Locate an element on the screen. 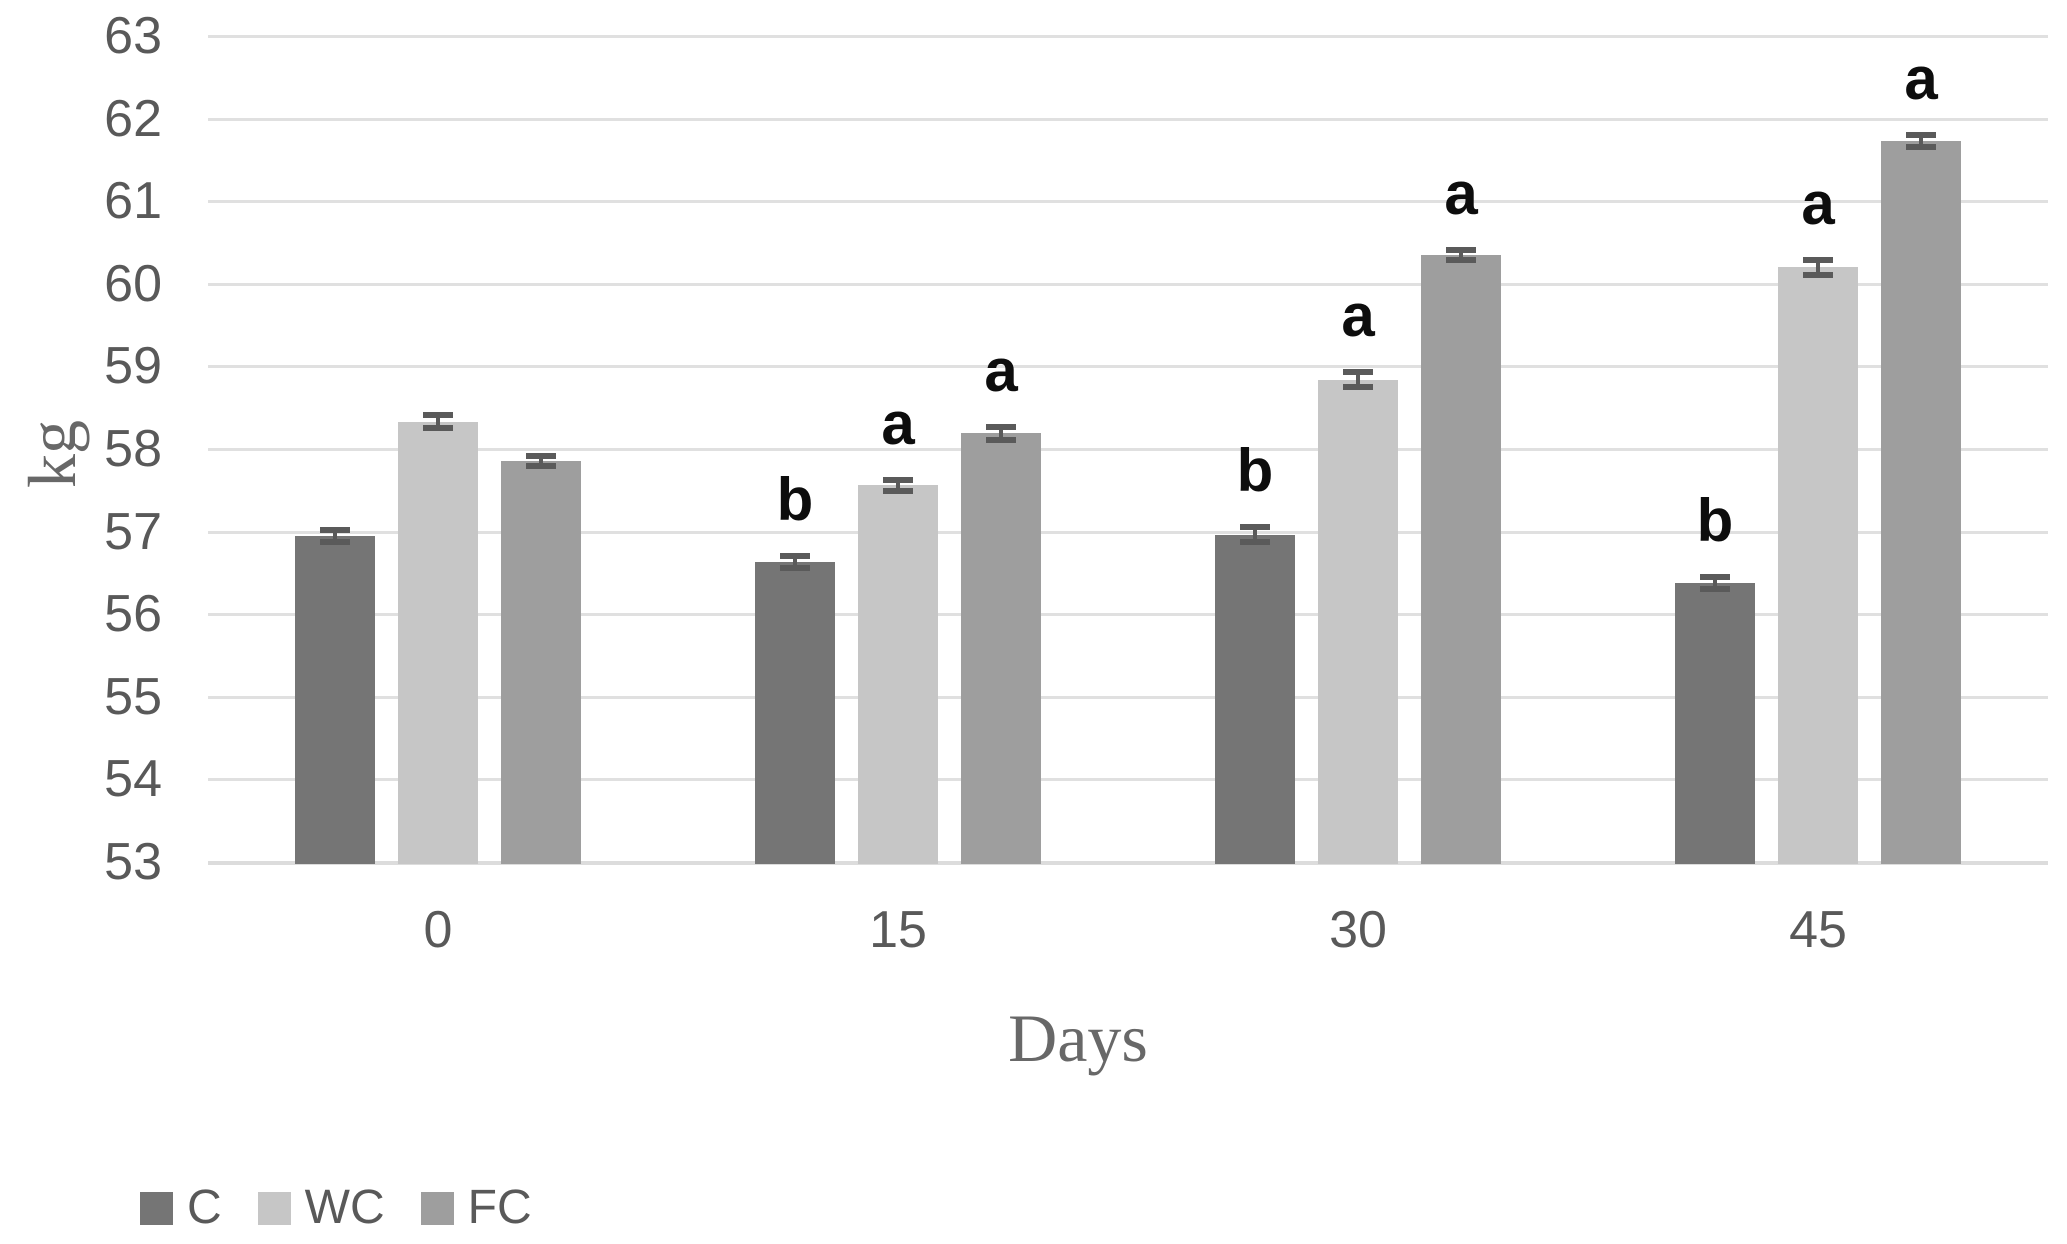  x-tick-label: 0 is located at coordinates (438, 930).